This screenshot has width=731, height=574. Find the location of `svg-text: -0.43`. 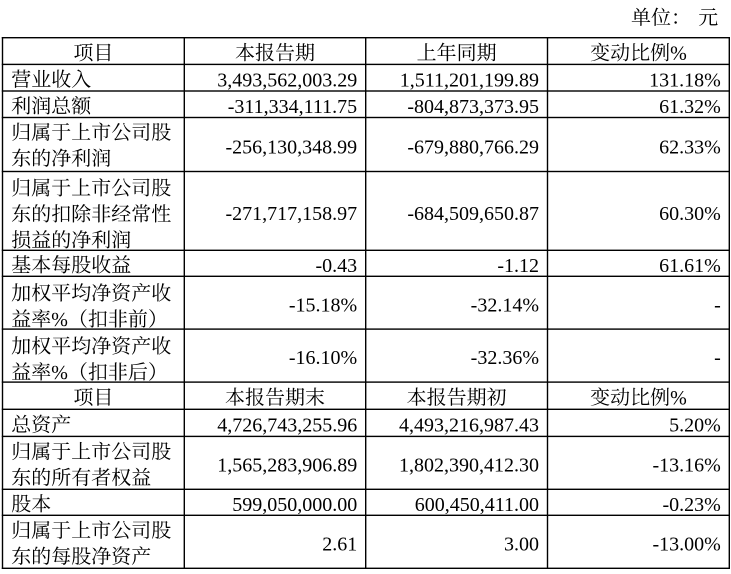

svg-text: -0.43 is located at coordinates (337, 266).